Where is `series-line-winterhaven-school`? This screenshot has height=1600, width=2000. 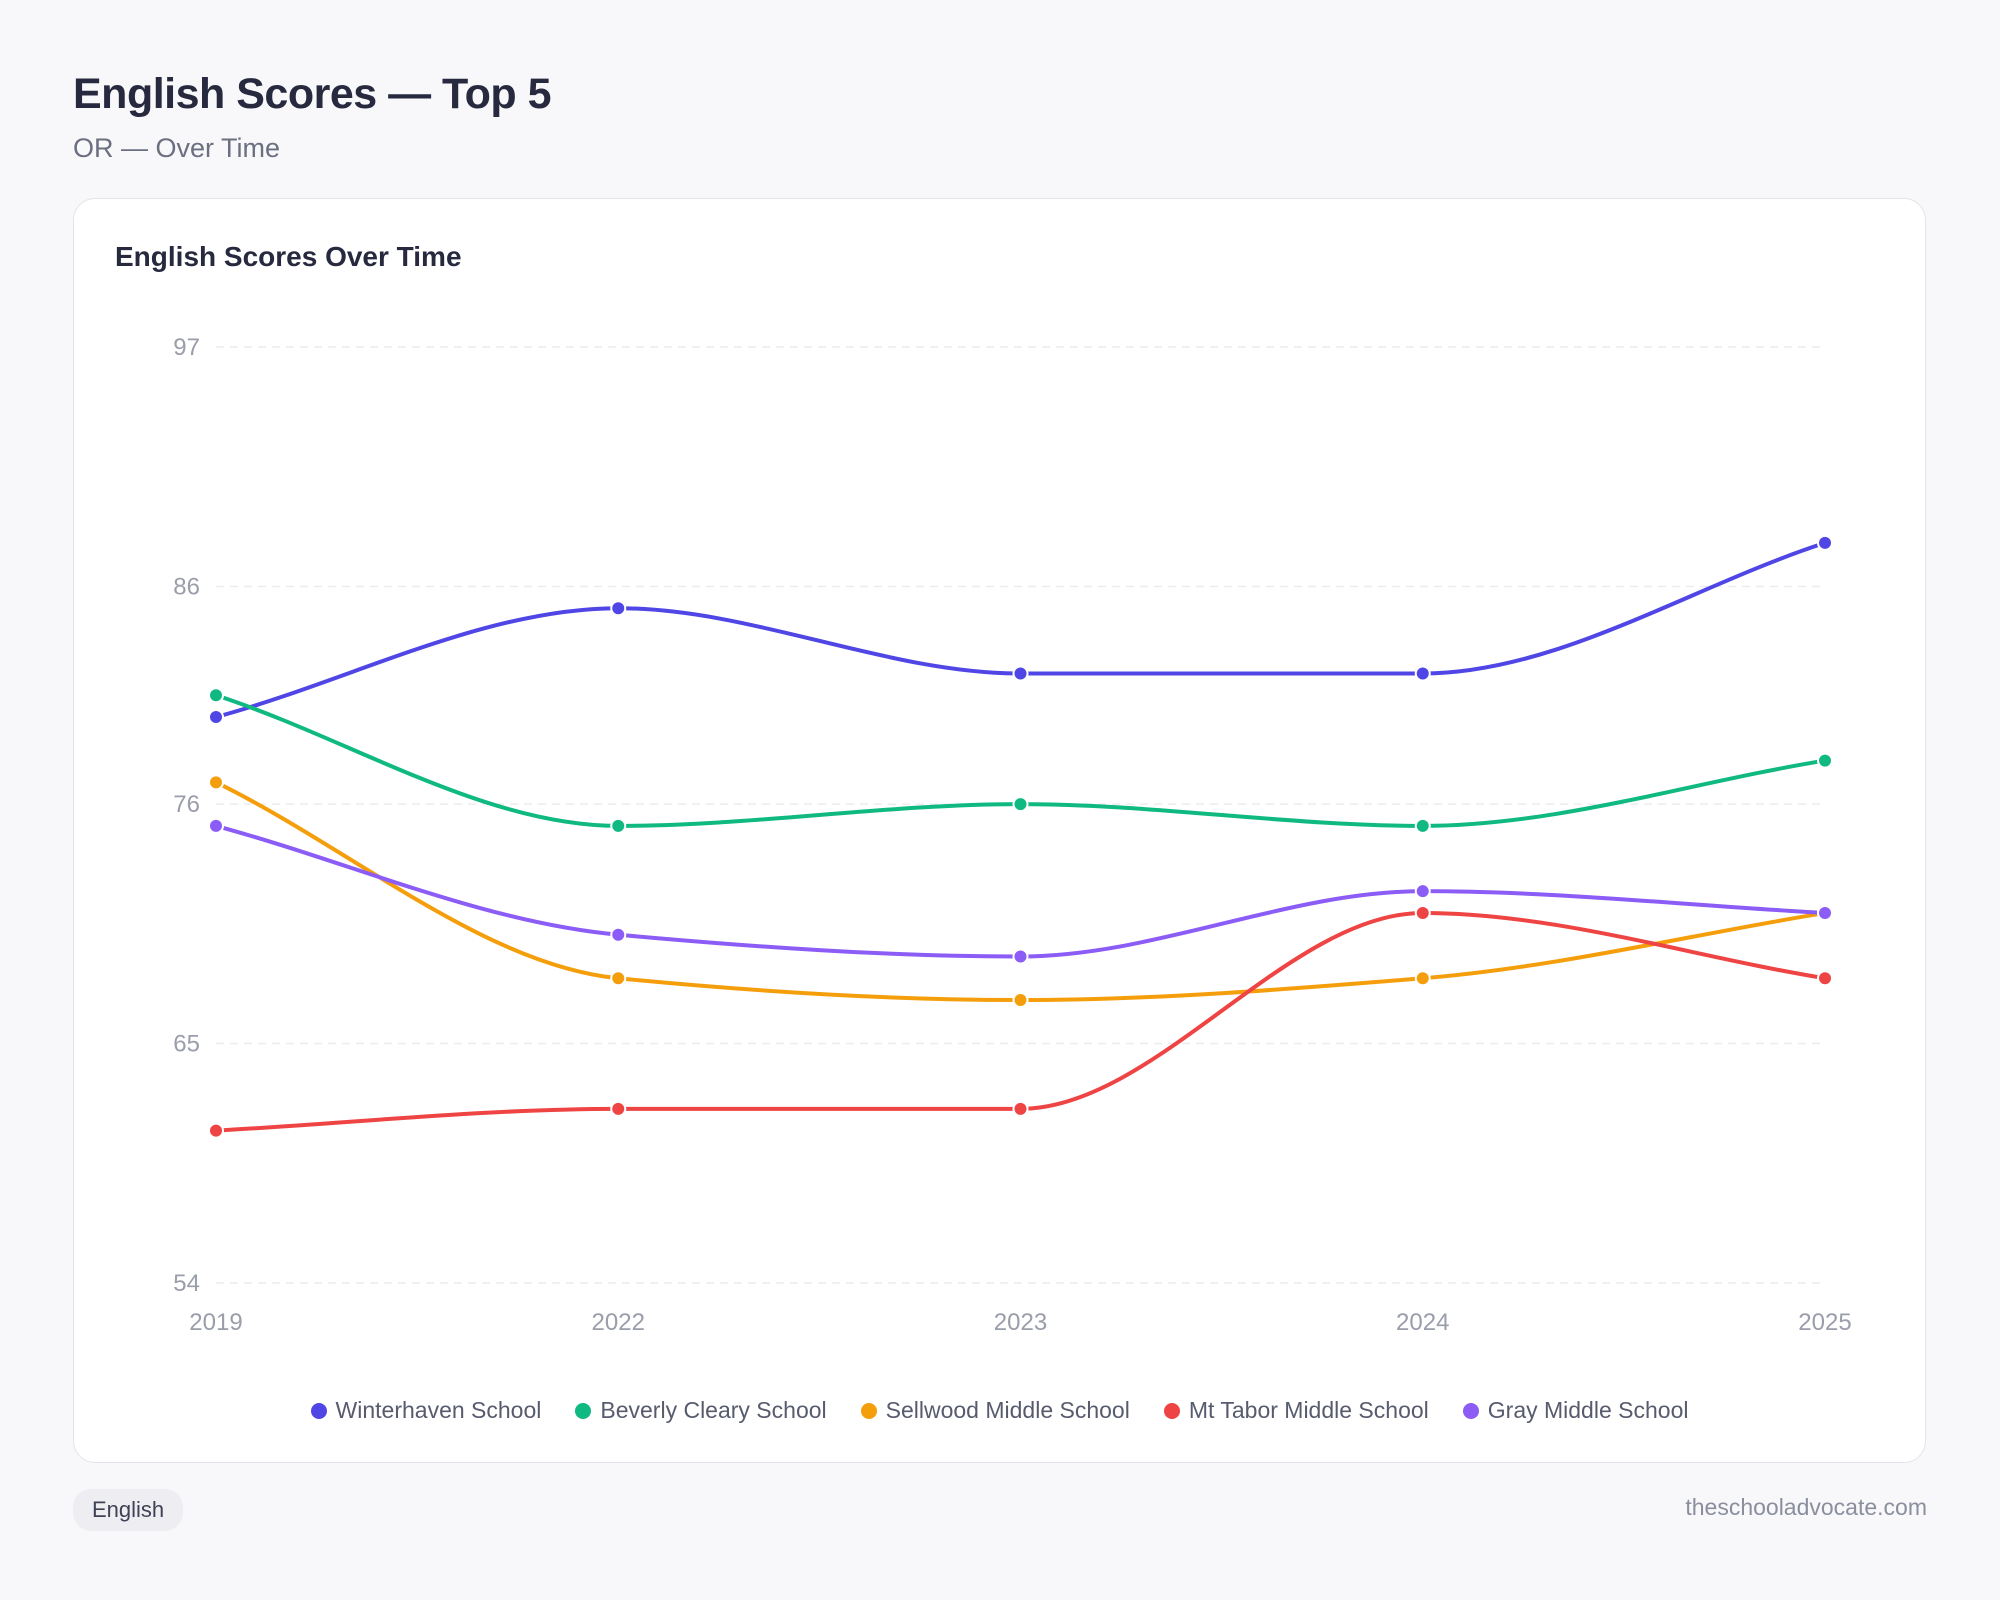
series-line-winterhaven-school is located at coordinates (1020, 630).